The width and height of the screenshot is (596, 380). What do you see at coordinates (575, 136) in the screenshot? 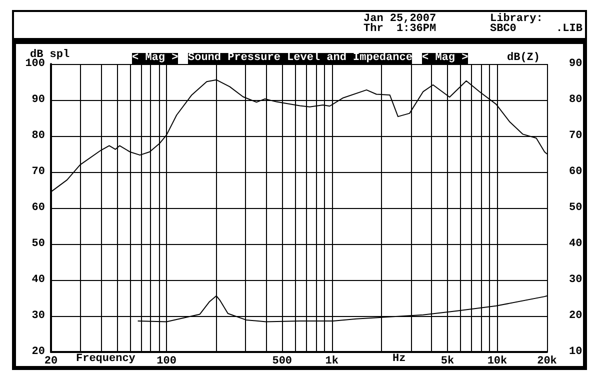
I see `y2-tick-label: 70` at bounding box center [575, 136].